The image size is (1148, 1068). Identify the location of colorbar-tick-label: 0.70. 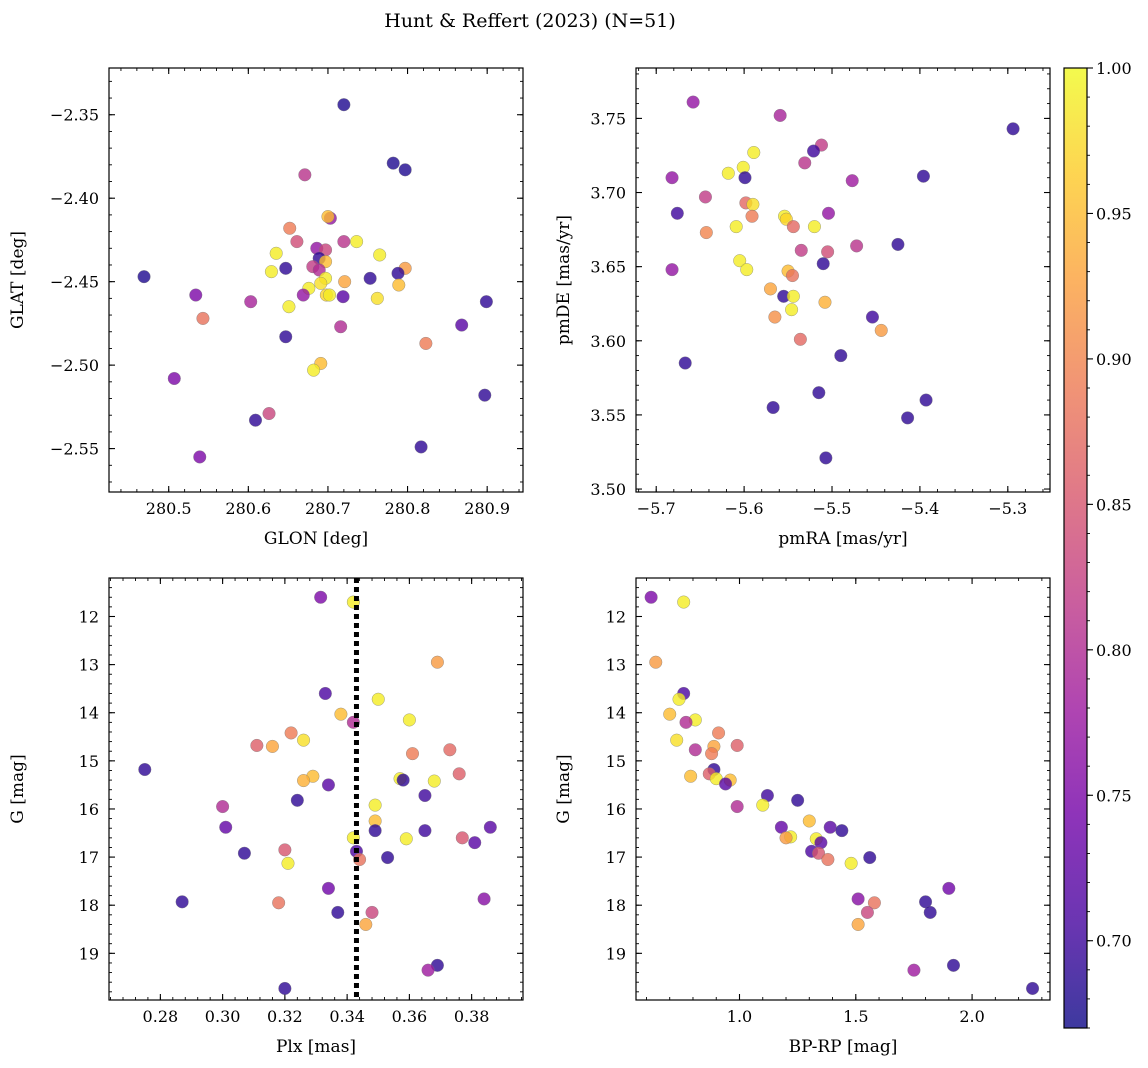
(1114, 941).